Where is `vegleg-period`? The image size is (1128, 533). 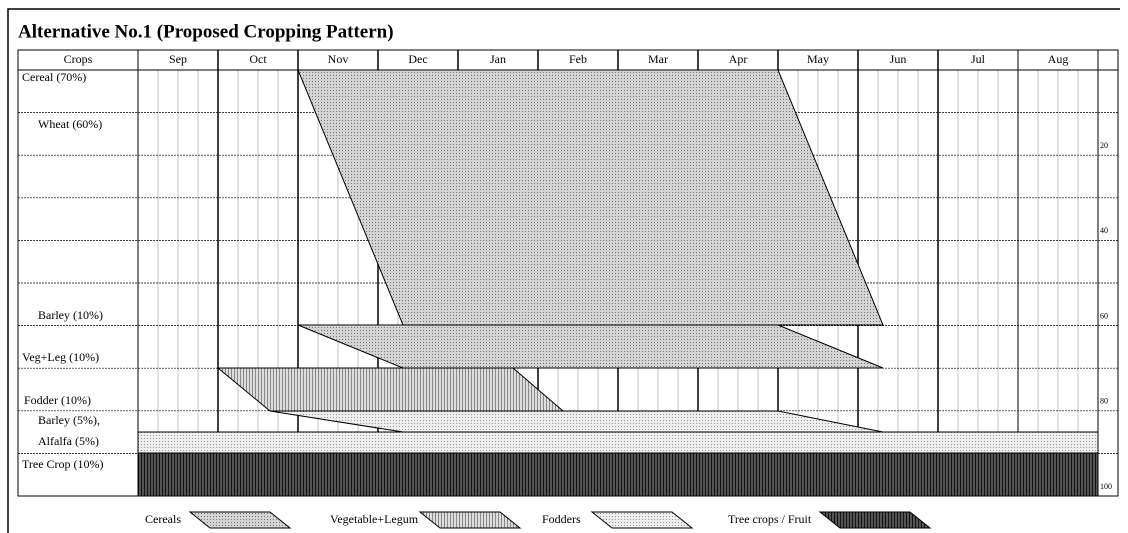
vegleg-period is located at coordinates (390, 389).